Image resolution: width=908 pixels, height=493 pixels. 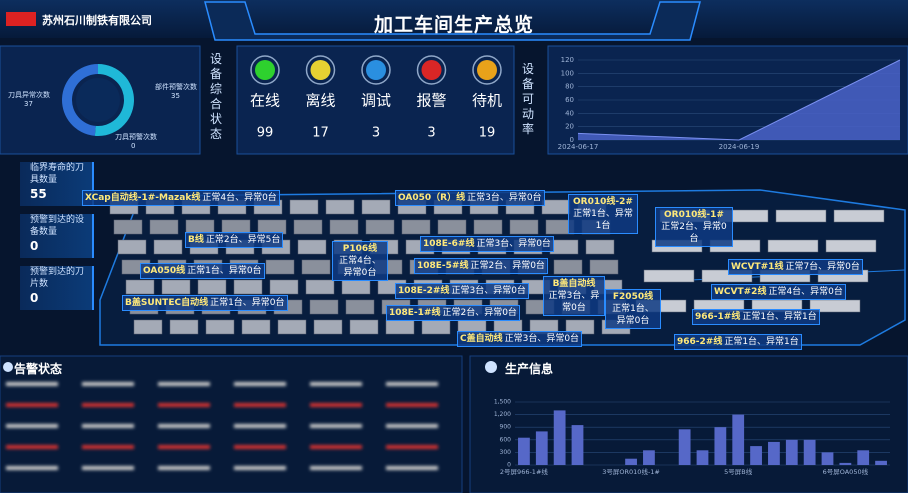 What do you see at coordinates (462, 291) in the screenshot?
I see `zone-label: 108E-2#线 正常3台、异常0台` at bounding box center [462, 291].